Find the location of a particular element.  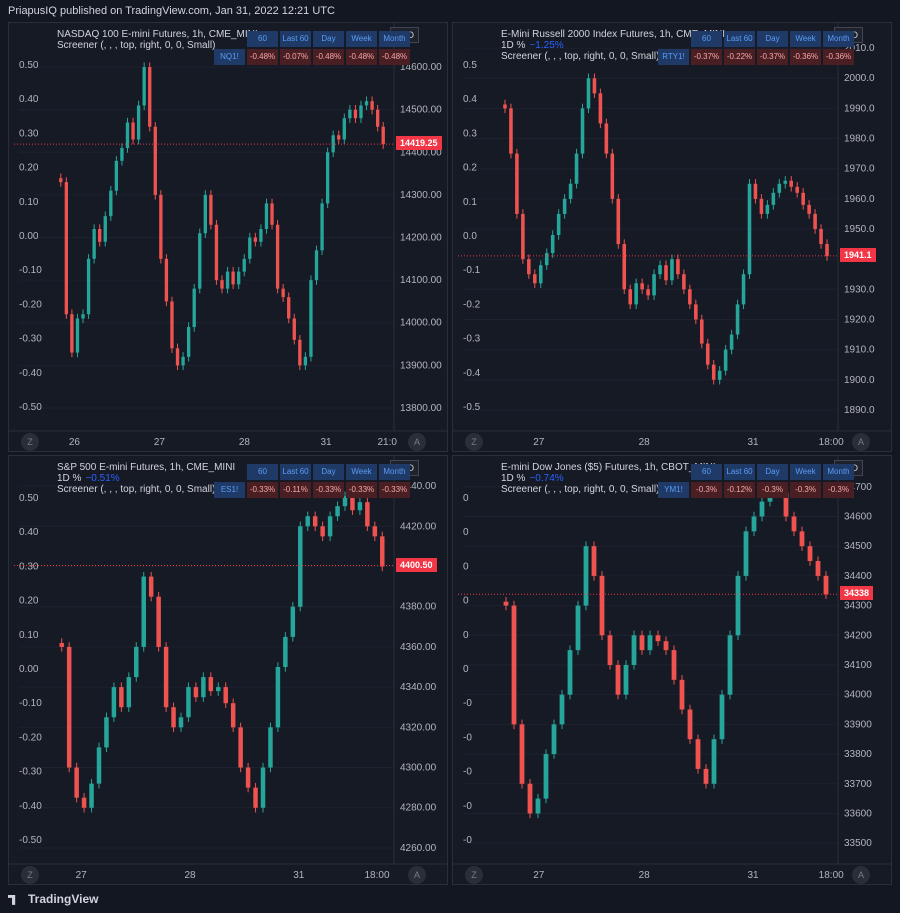

last-price-label: 14419.25 is located at coordinates (419, 143).